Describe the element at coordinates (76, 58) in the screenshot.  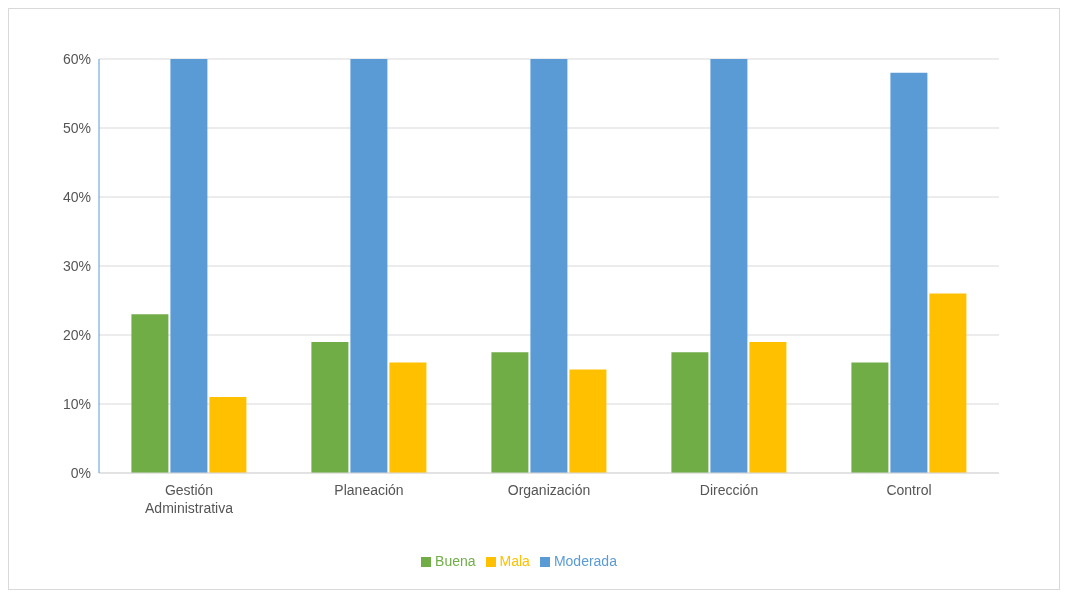
I see `y-tick-label: 60%` at that location.